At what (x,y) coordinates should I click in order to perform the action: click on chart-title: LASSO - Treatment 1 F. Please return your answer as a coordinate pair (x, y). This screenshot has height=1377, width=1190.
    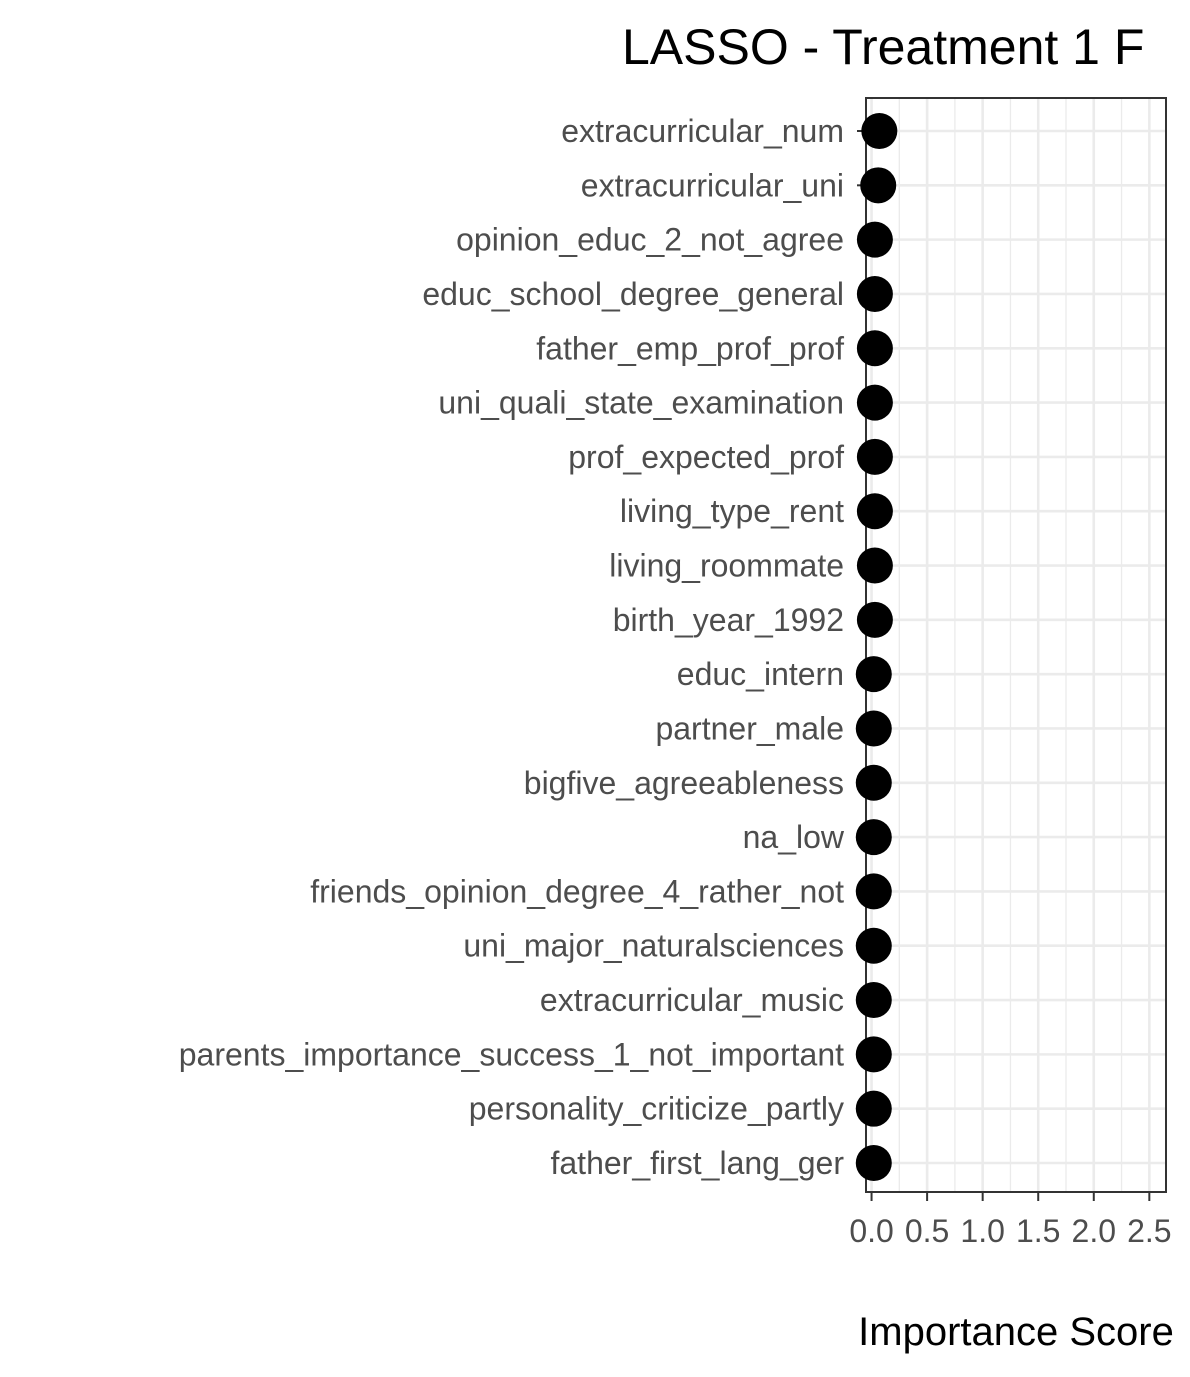
    Looking at the image, I should click on (883, 47).